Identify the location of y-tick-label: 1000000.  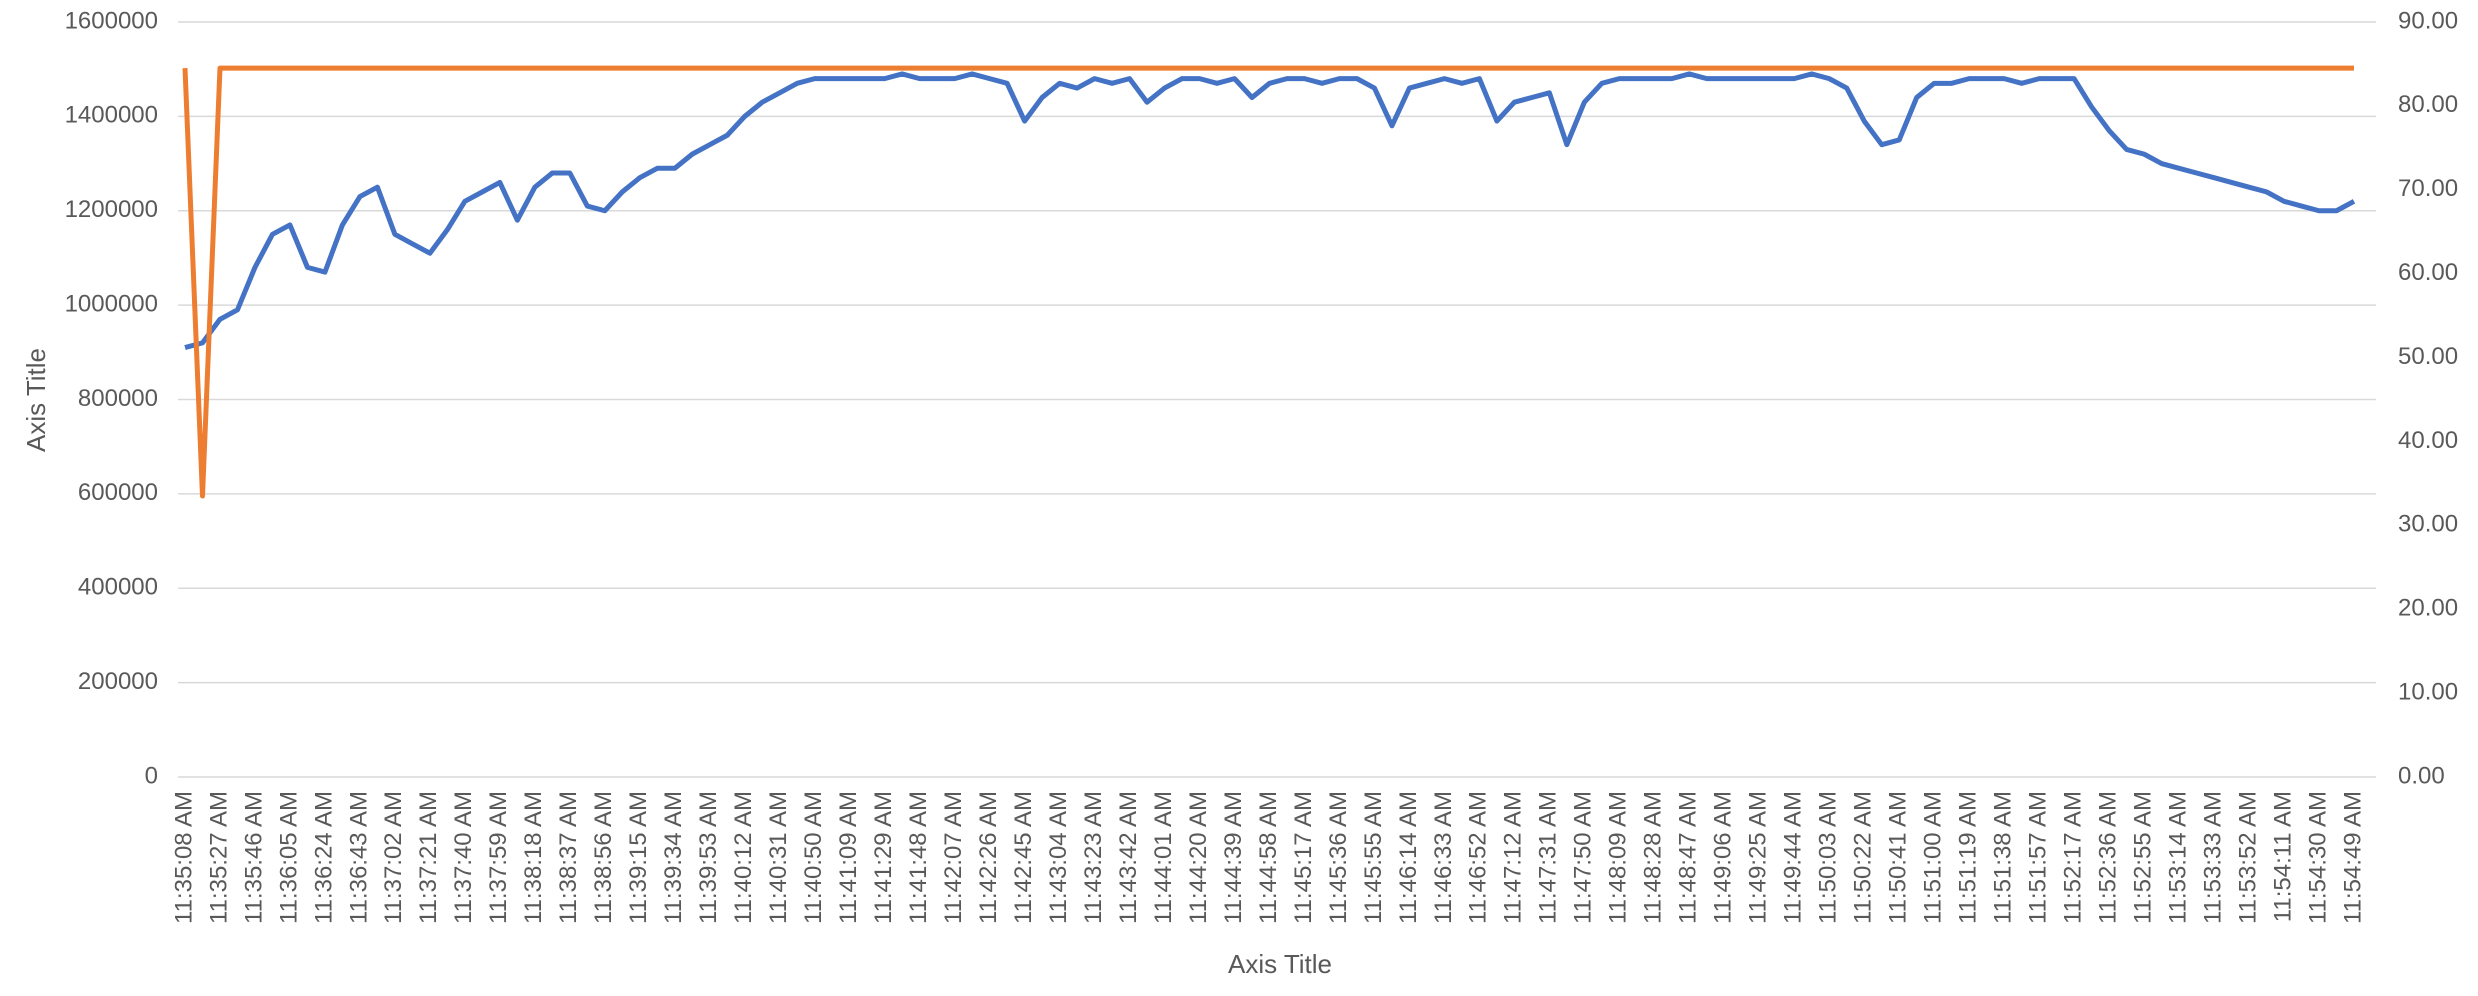
(111, 303).